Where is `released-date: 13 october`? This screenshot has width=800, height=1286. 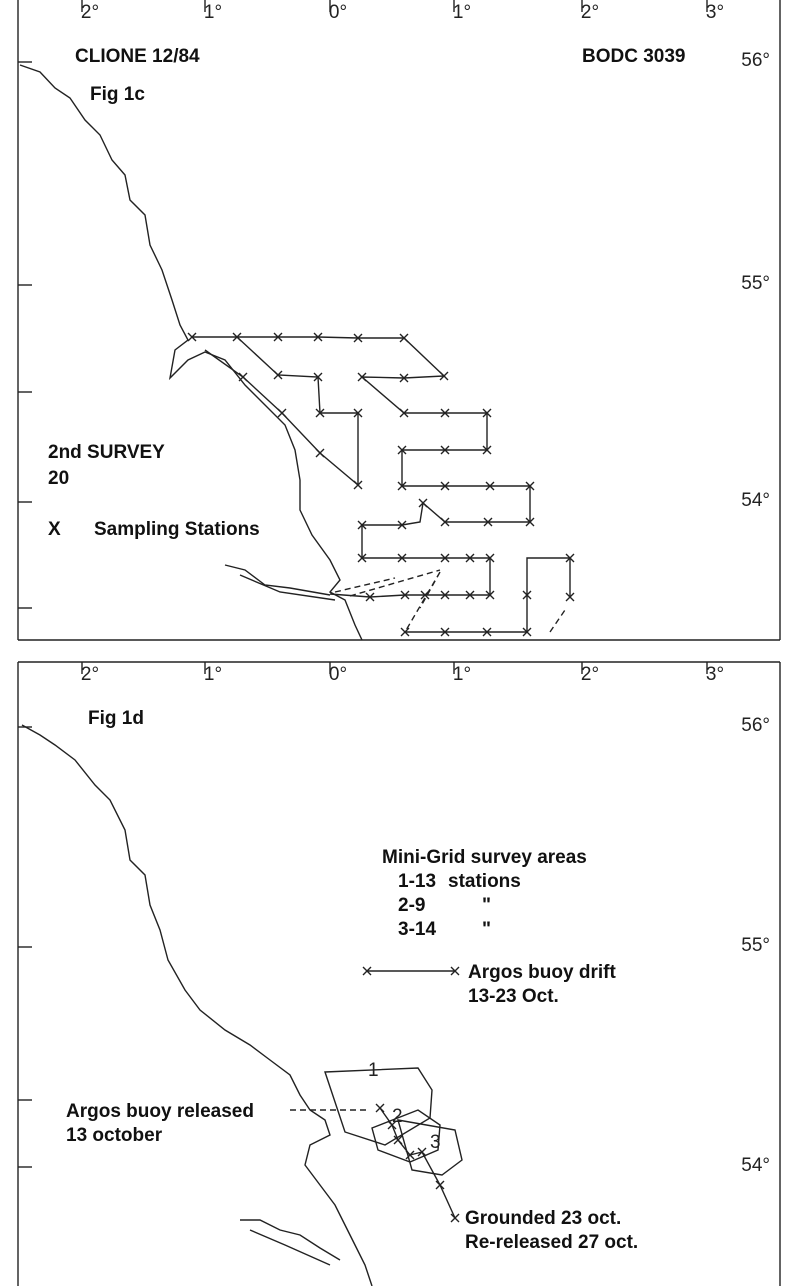 released-date: 13 october is located at coordinates (114, 1135).